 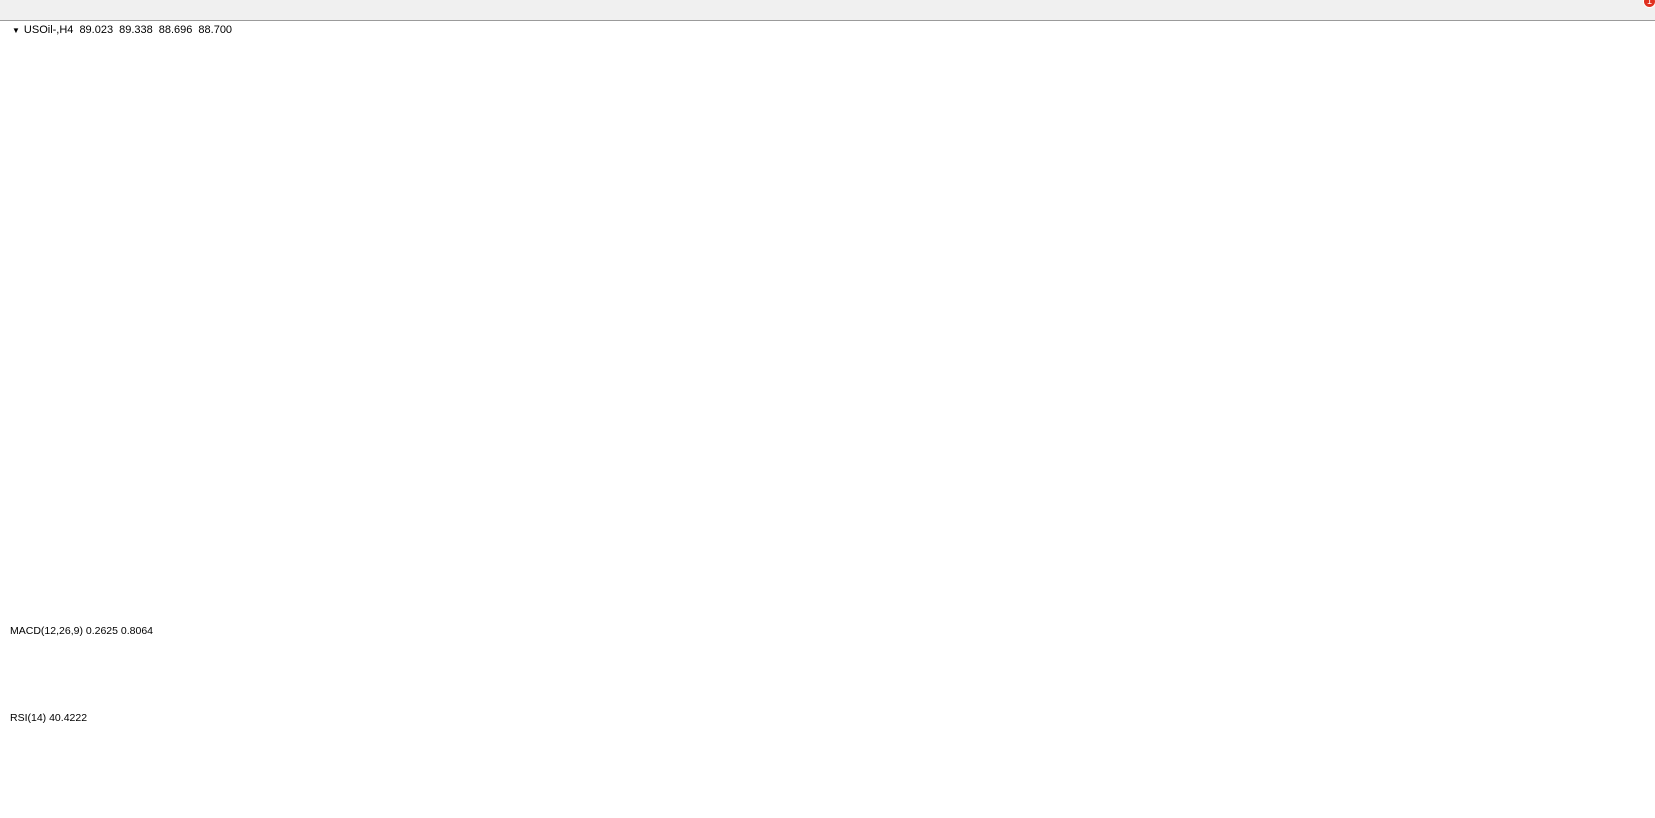 I want to click on chat-button: 1, so click(x=1643, y=10).